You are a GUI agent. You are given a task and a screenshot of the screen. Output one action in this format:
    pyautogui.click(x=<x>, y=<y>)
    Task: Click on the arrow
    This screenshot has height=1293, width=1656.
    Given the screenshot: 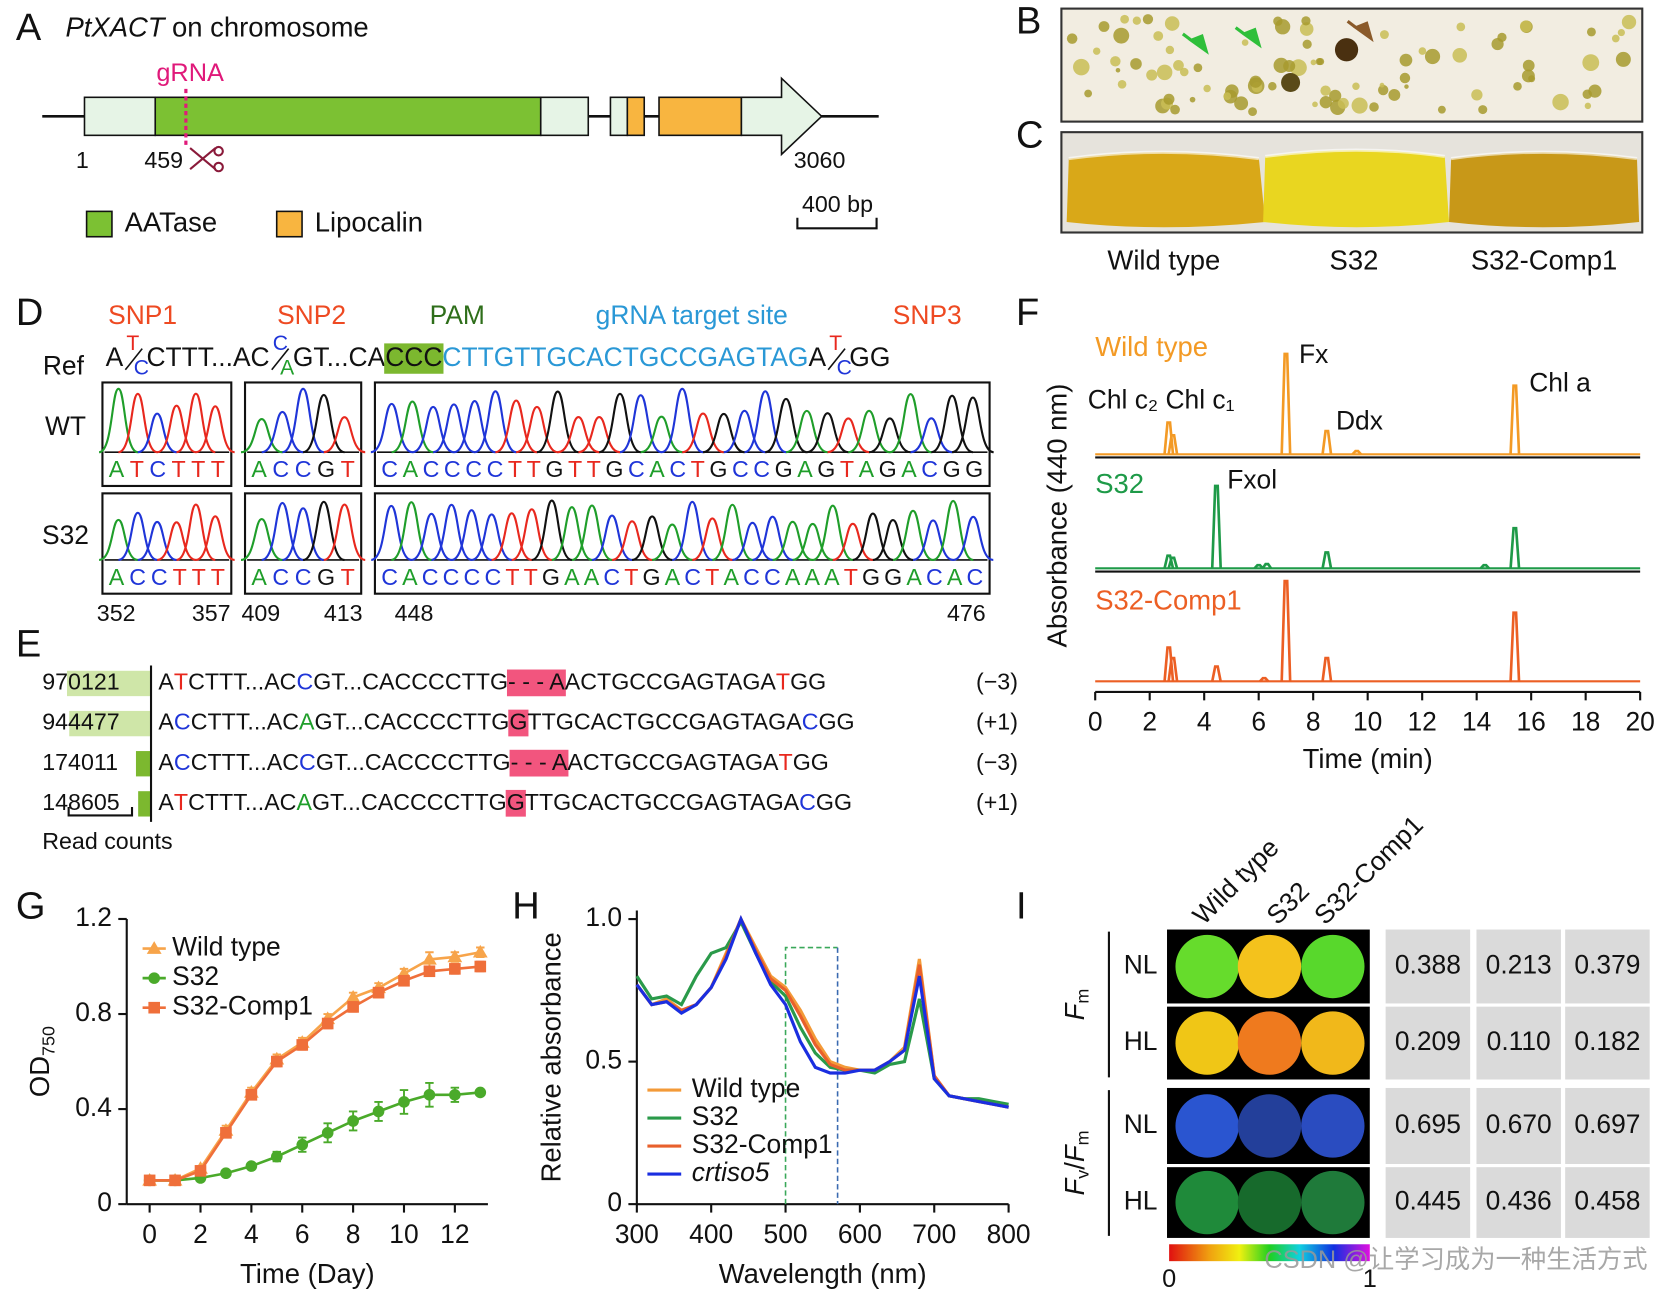 What is the action you would take?
    pyautogui.click(x=1195, y=43)
    